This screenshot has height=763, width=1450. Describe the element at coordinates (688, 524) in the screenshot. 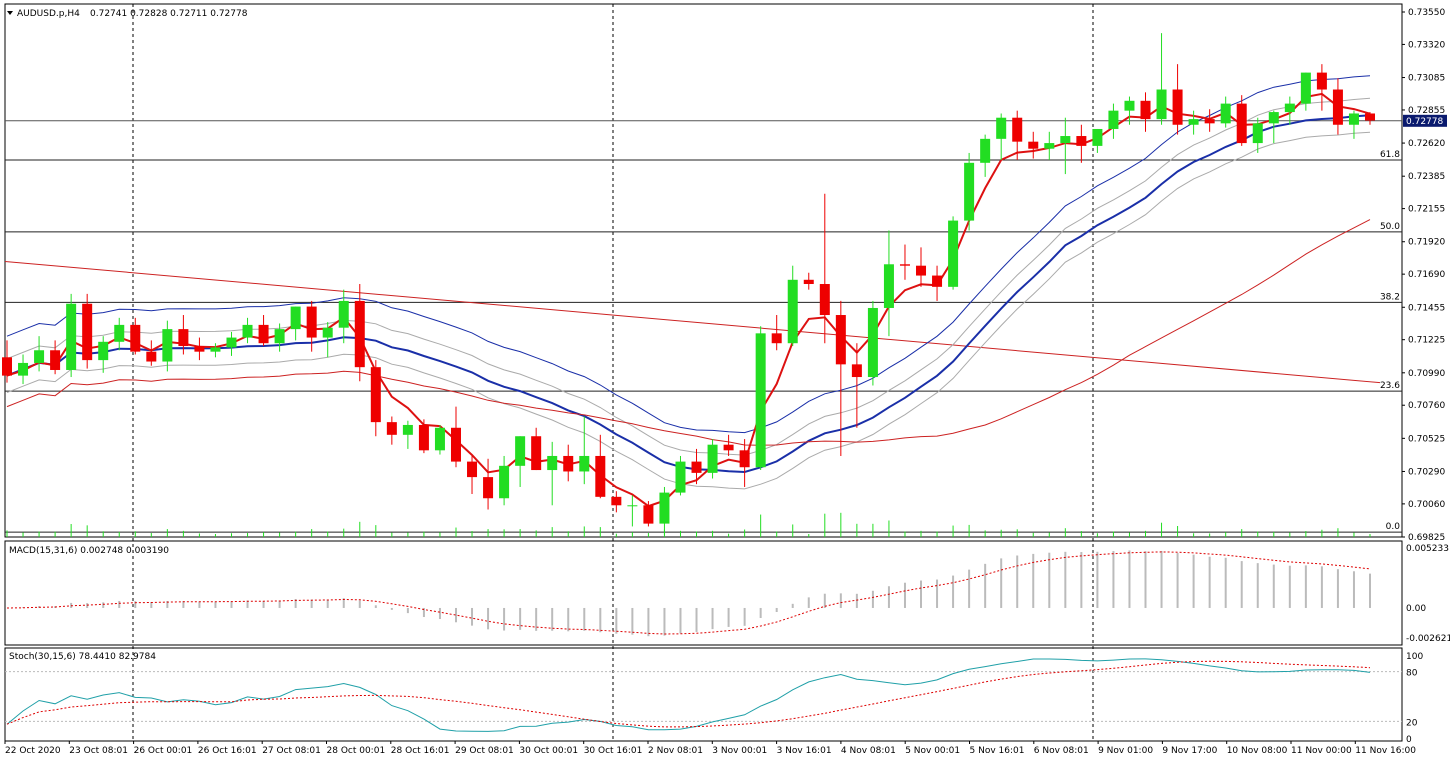

I see `volume-bars` at that location.